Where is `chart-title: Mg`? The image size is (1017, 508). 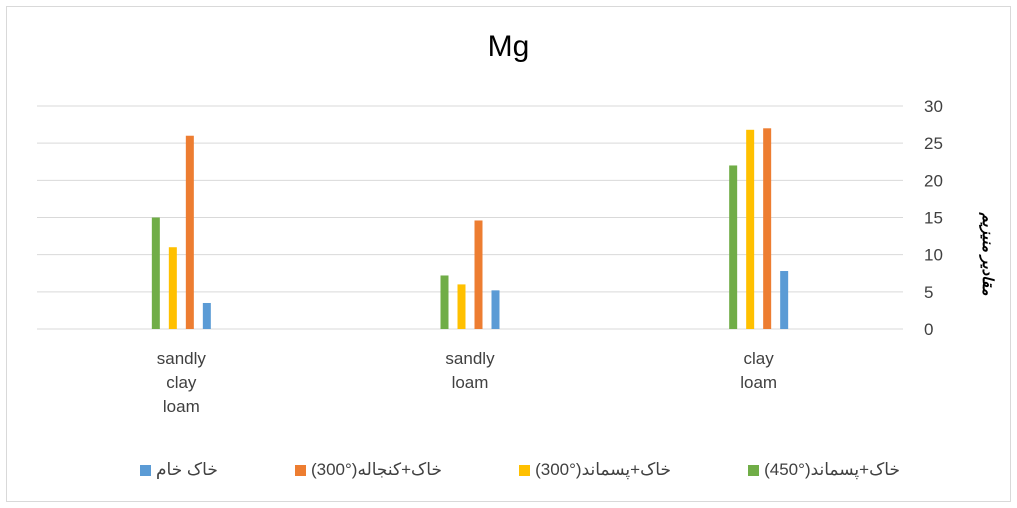 chart-title: Mg is located at coordinates (508, 46).